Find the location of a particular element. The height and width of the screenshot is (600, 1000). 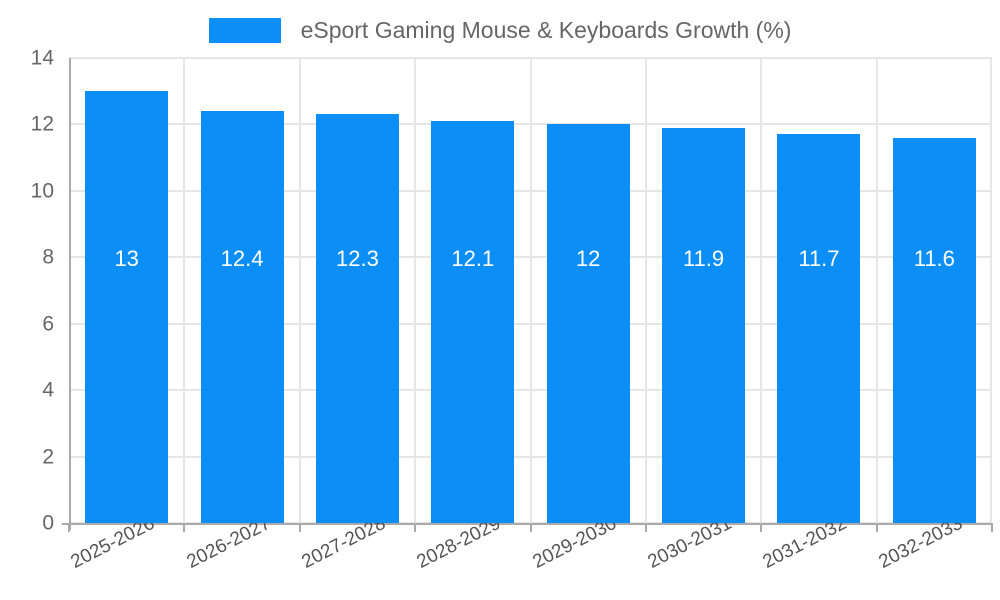

y-axis-line is located at coordinates (70, 294).